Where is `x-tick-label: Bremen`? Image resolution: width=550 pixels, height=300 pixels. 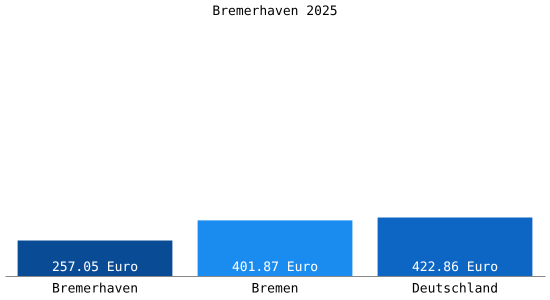
x-tick-label: Bremen is located at coordinates (275, 289).